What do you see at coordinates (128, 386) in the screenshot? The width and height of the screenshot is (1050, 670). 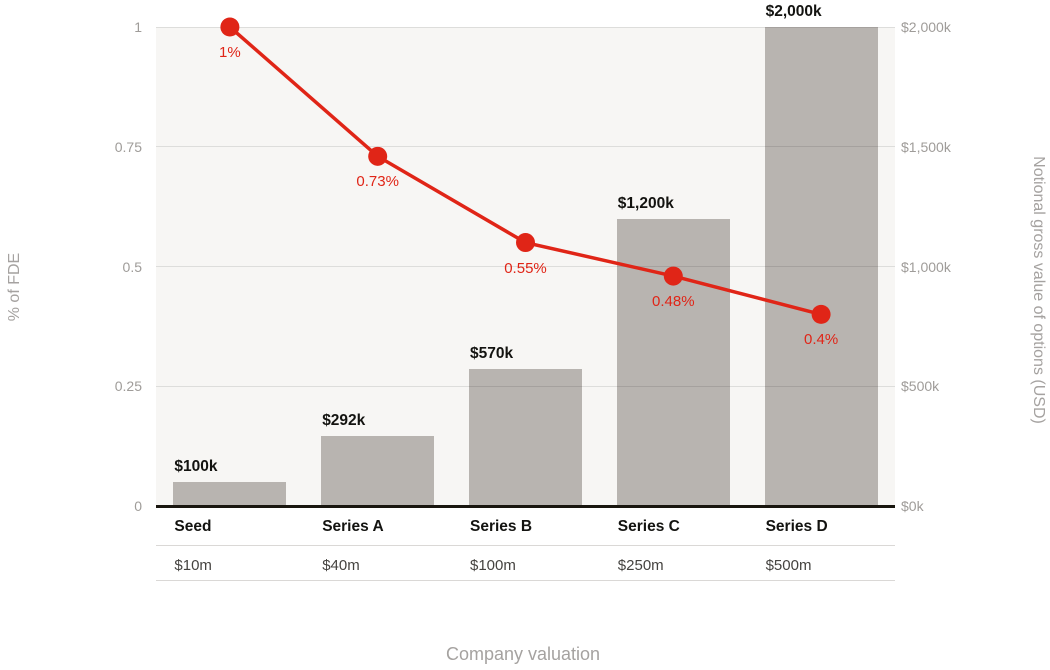 I see `left-axis-tick-label: 0.25` at bounding box center [128, 386].